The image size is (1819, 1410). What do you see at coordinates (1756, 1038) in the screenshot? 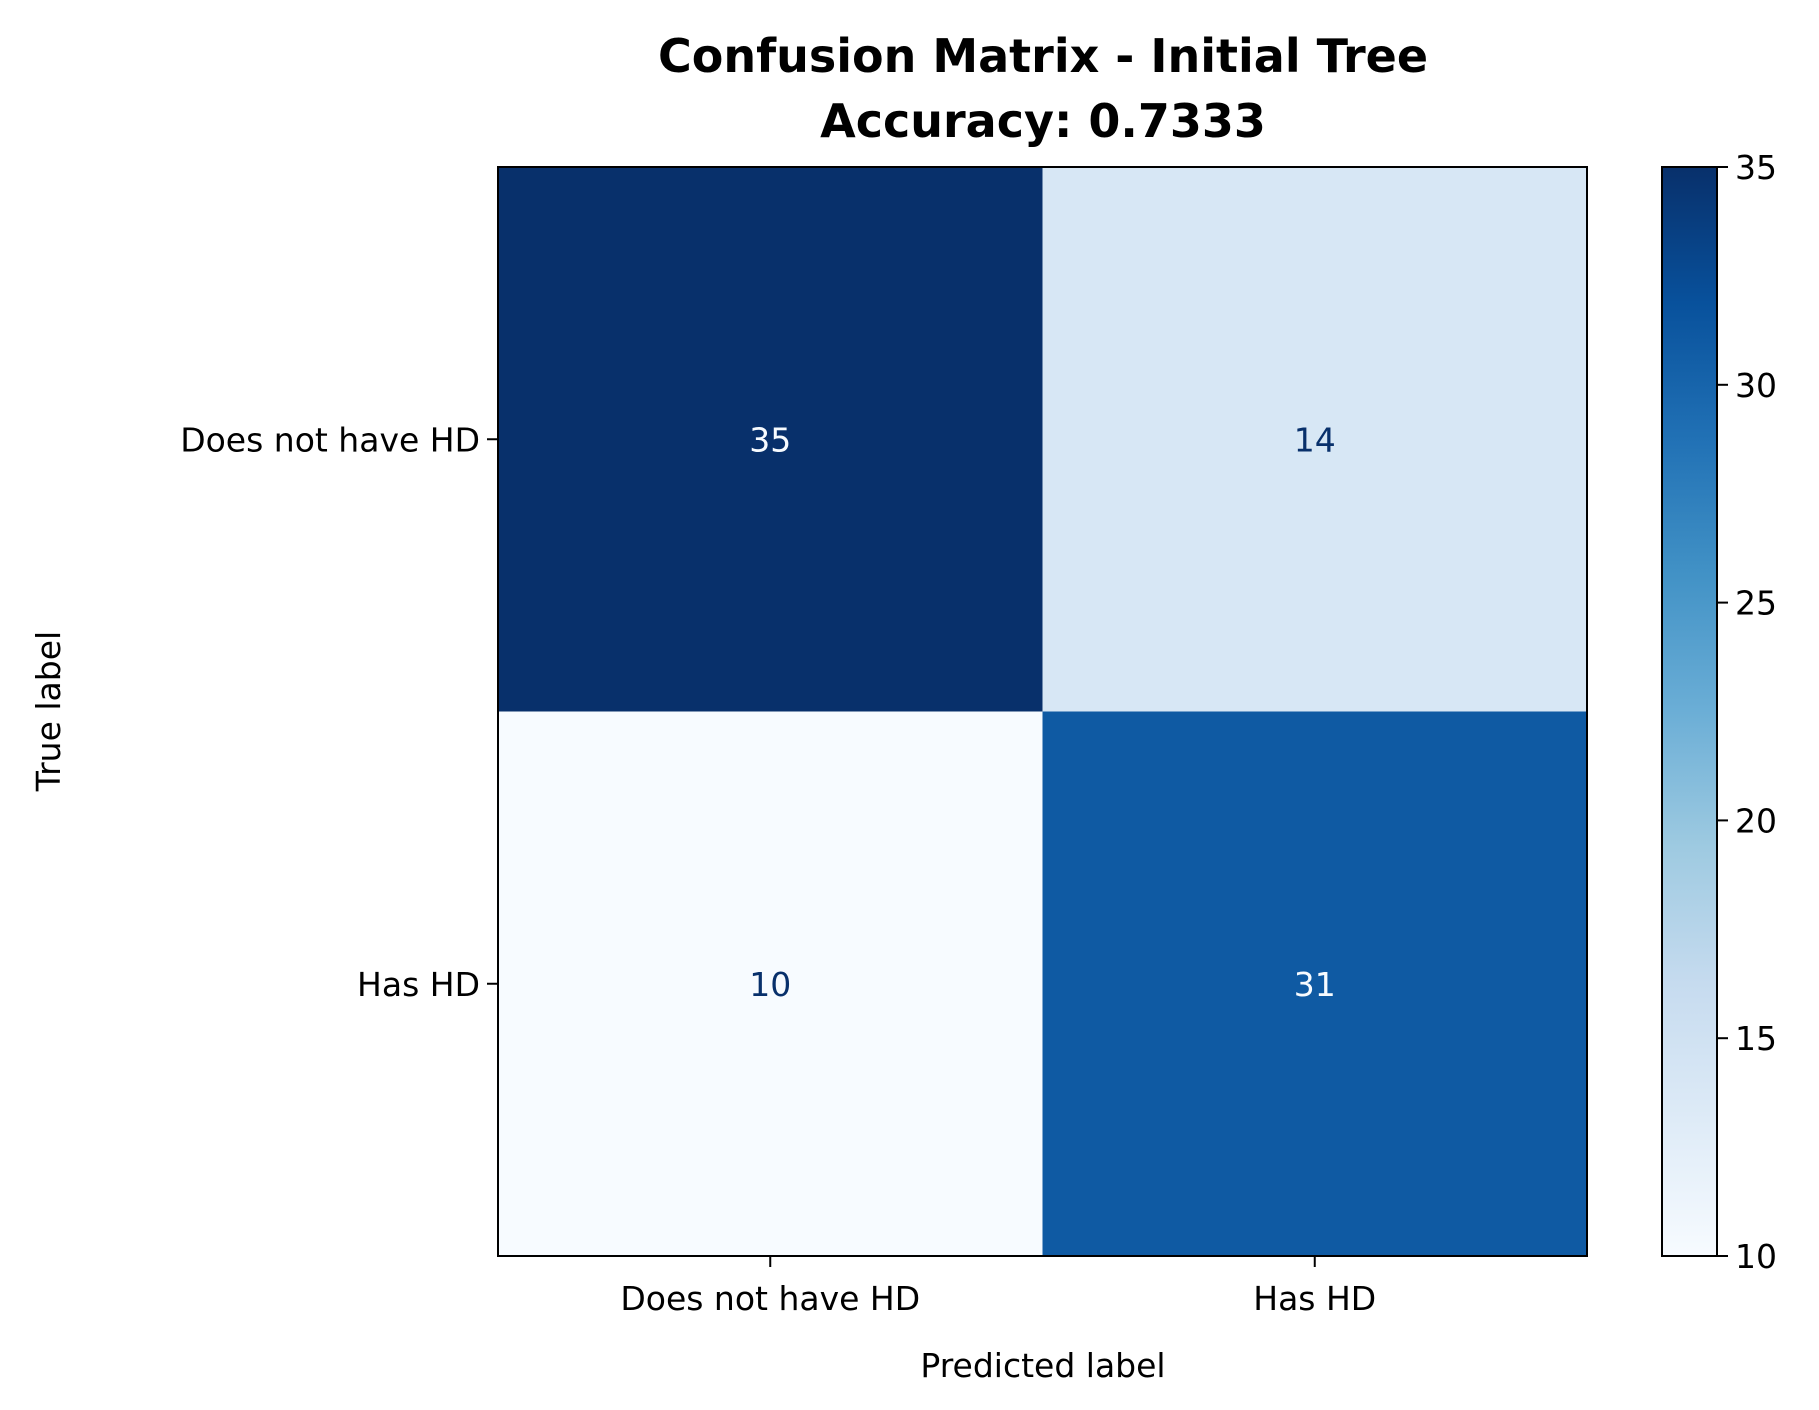
I see `colorbar-tick-label: 15` at bounding box center [1756, 1038].